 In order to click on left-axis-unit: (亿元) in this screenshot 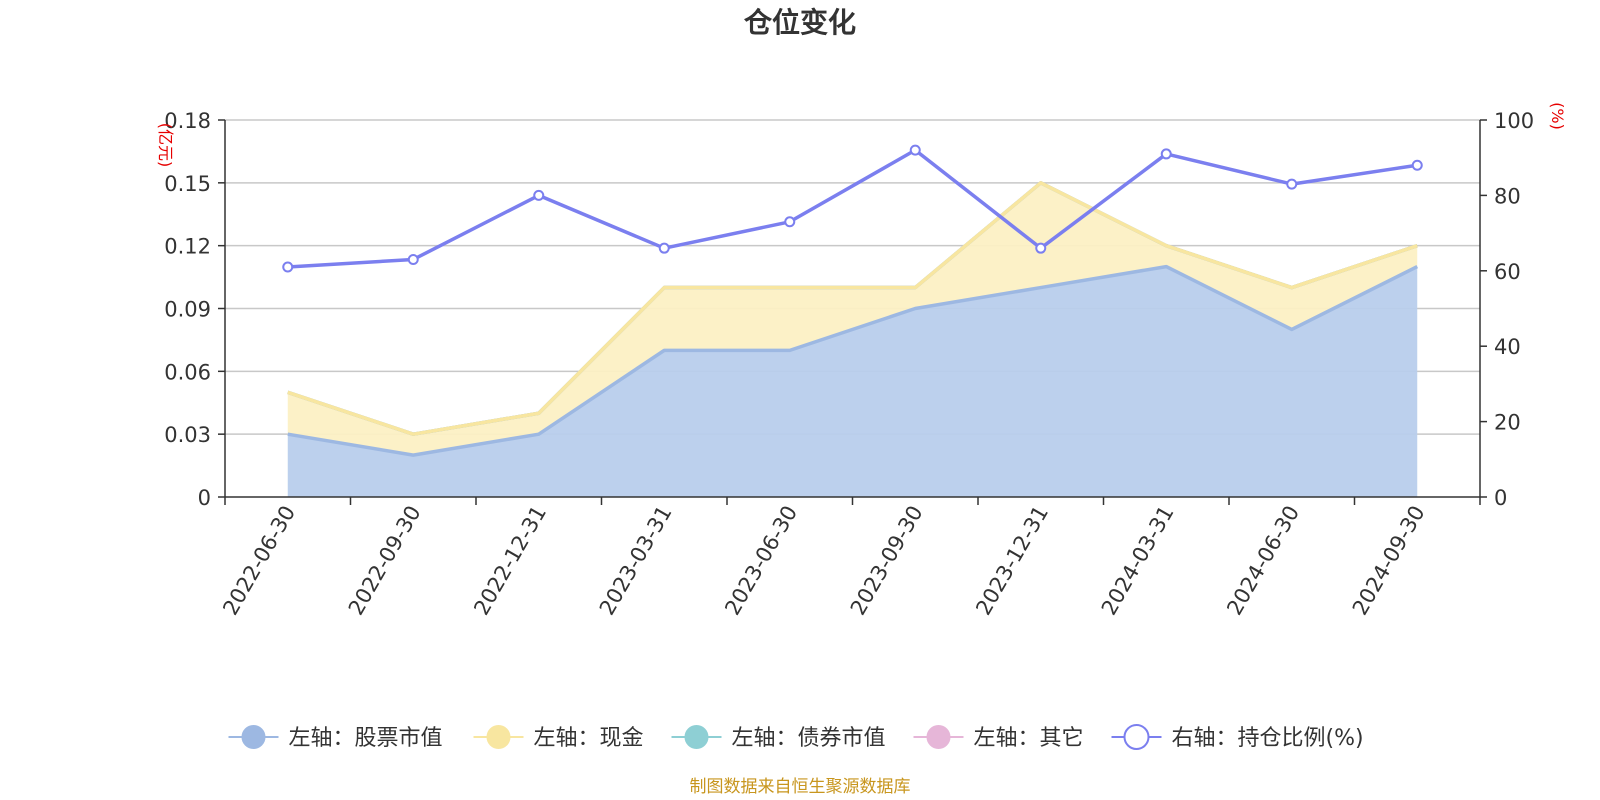, I will do `click(165, 145)`.